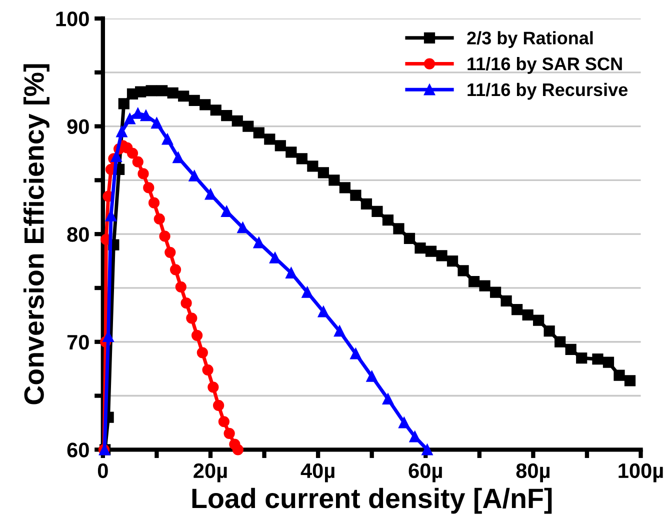 The height and width of the screenshot is (529, 664). I want to click on x-tick-label: 20µ, so click(210, 472).